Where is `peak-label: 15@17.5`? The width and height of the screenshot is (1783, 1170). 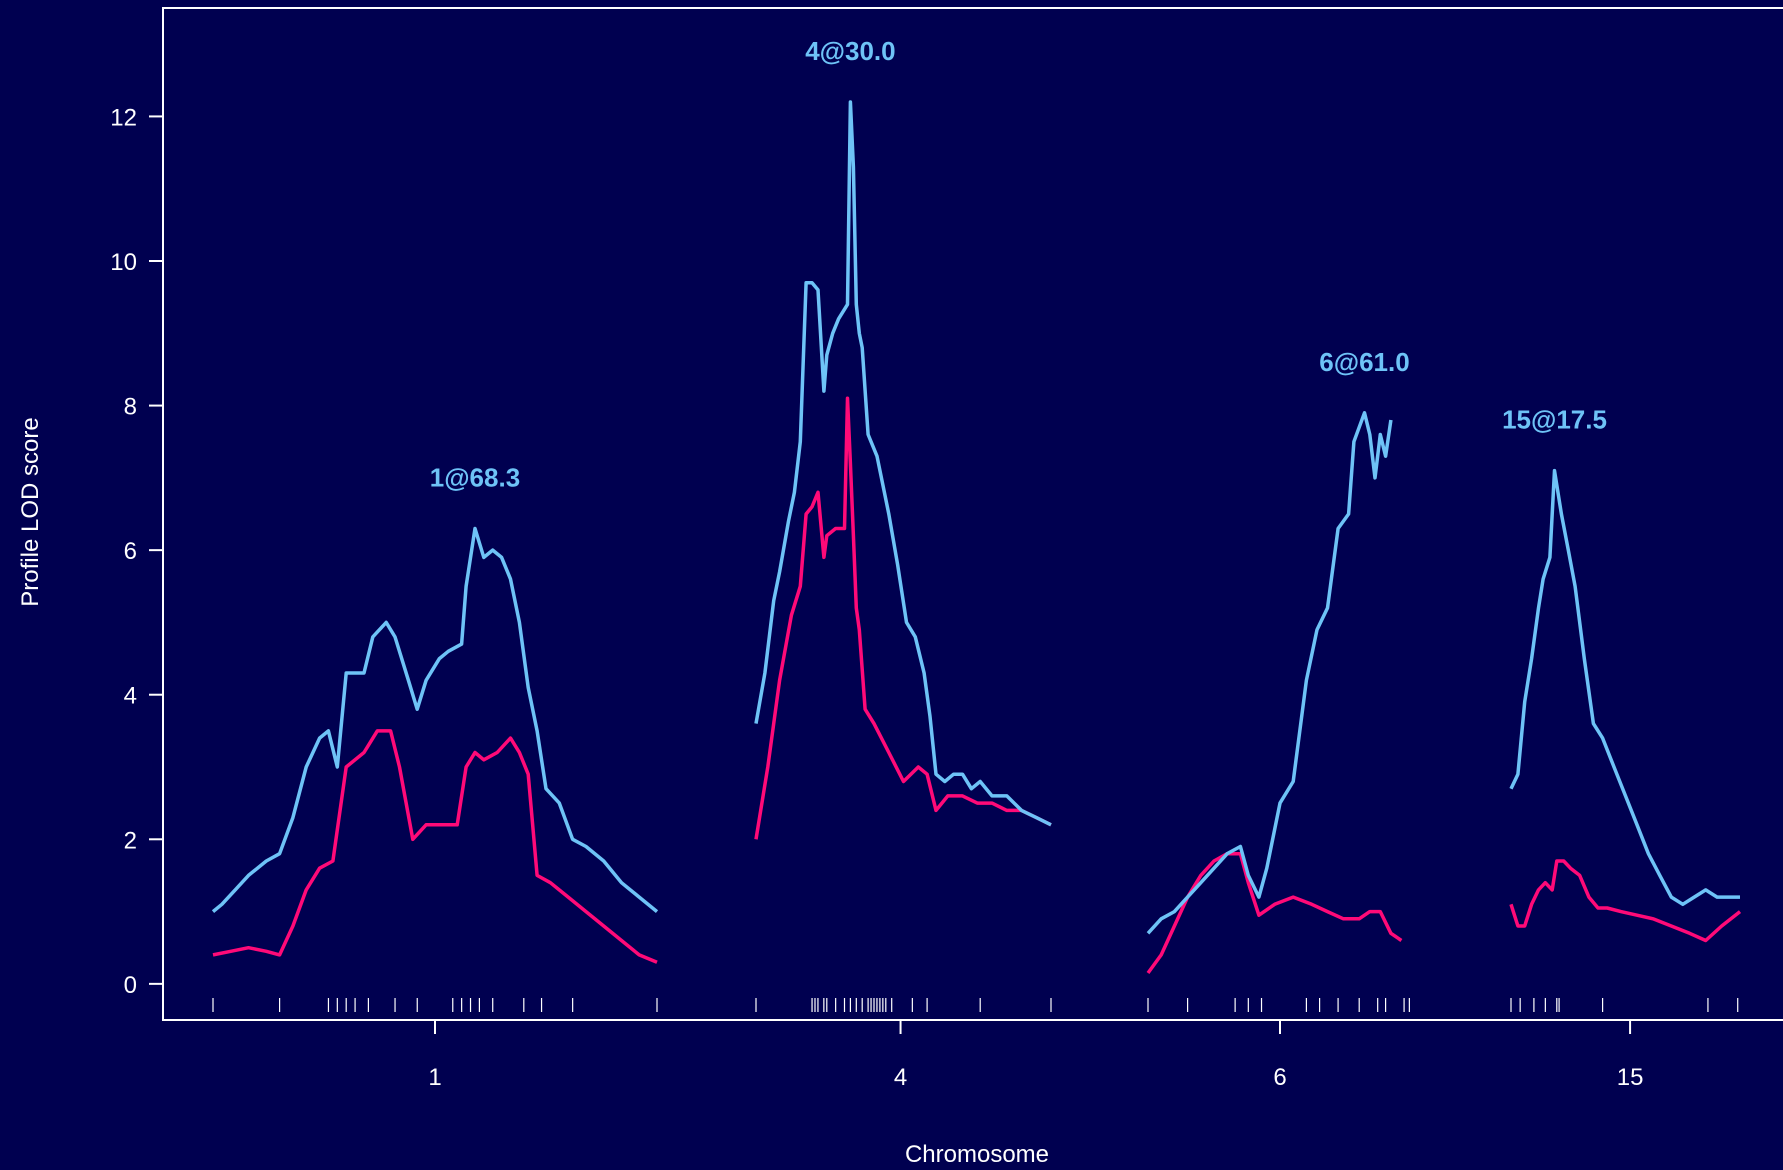 peak-label: 15@17.5 is located at coordinates (1554, 420).